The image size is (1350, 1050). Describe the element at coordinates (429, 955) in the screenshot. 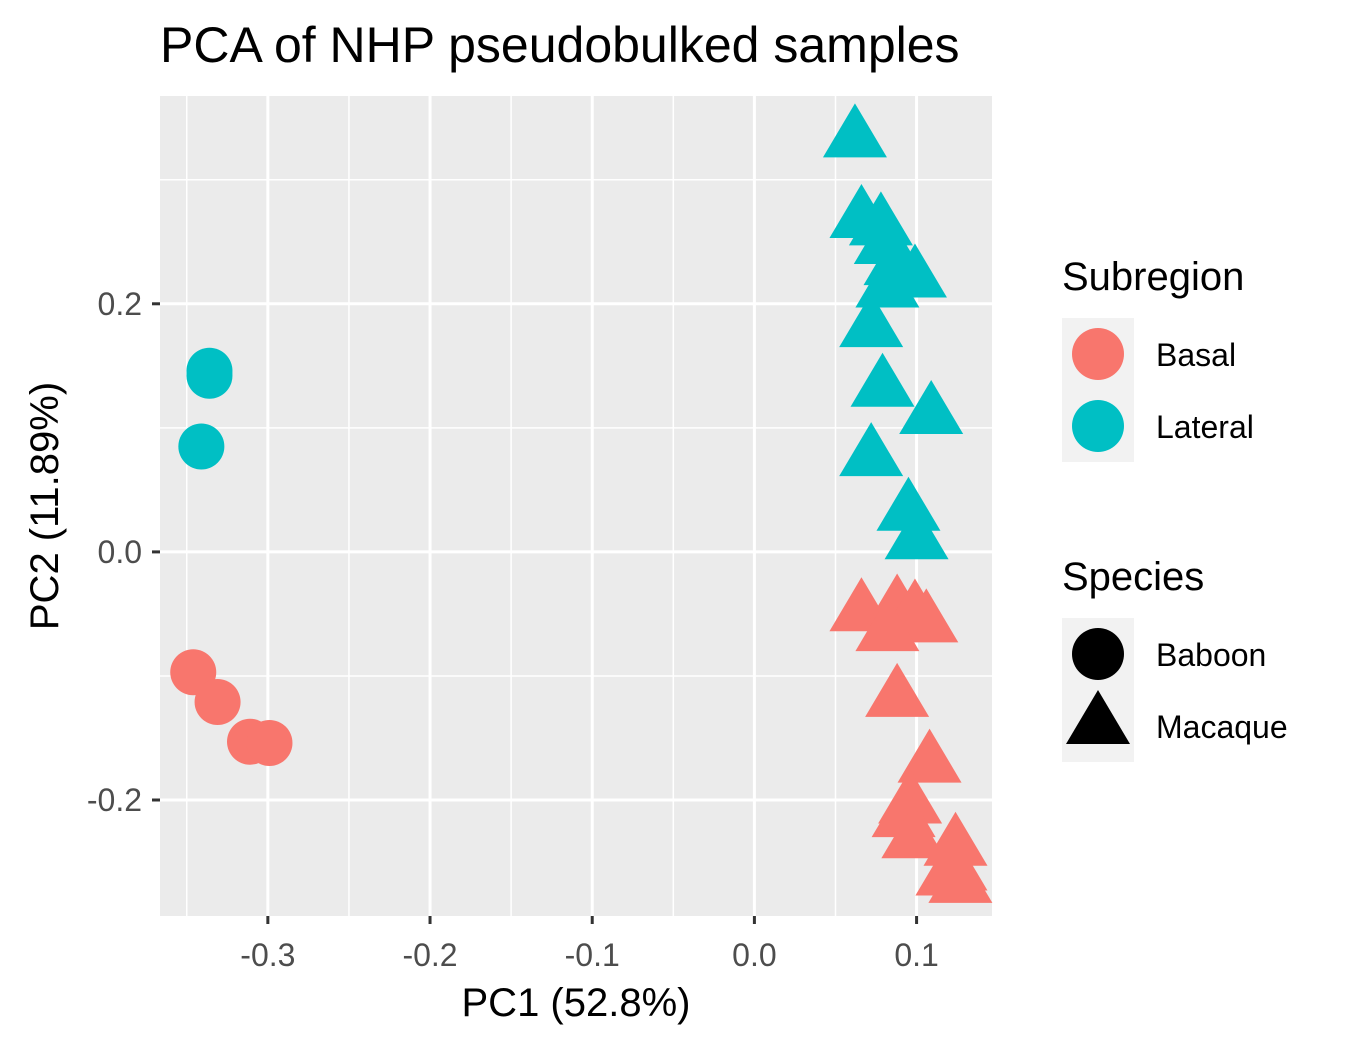

I see `x-tick-label: -0.2` at that location.